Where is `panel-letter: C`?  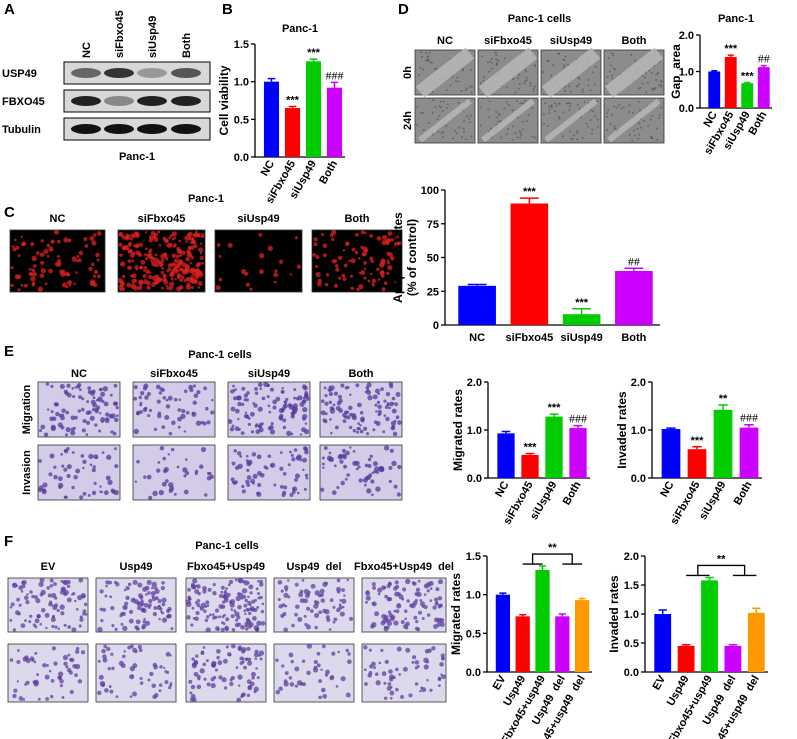 panel-letter: C is located at coordinates (9, 212).